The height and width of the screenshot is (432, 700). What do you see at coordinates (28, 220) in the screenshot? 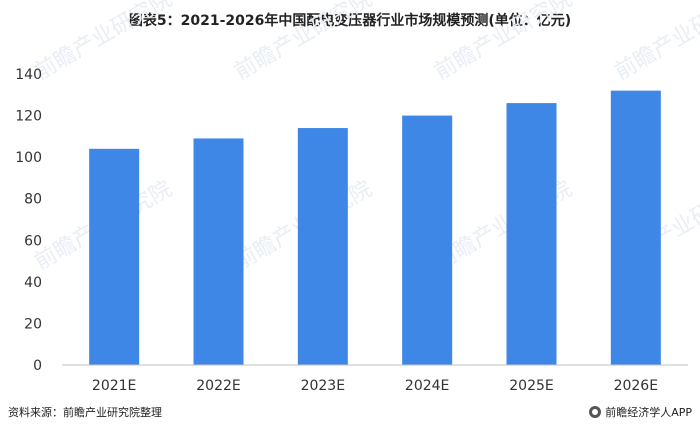
I see `y-axis: 0 20 40 60 80 100 120 140` at bounding box center [28, 220].